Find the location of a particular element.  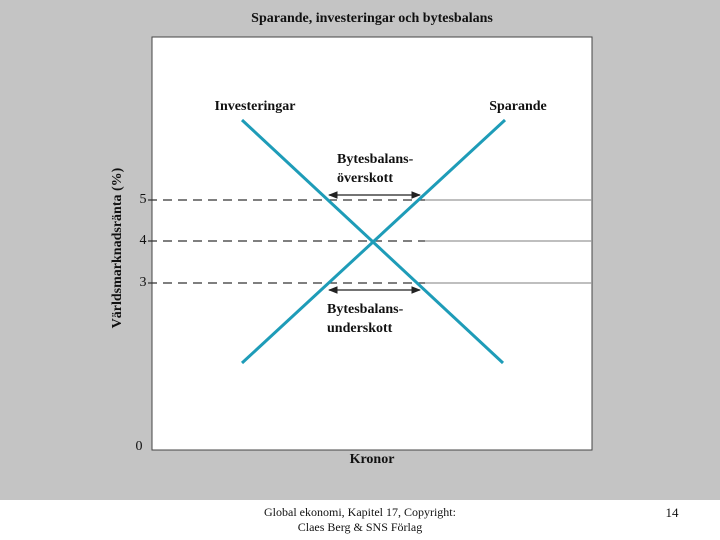

footer-background is located at coordinates (360, 520).